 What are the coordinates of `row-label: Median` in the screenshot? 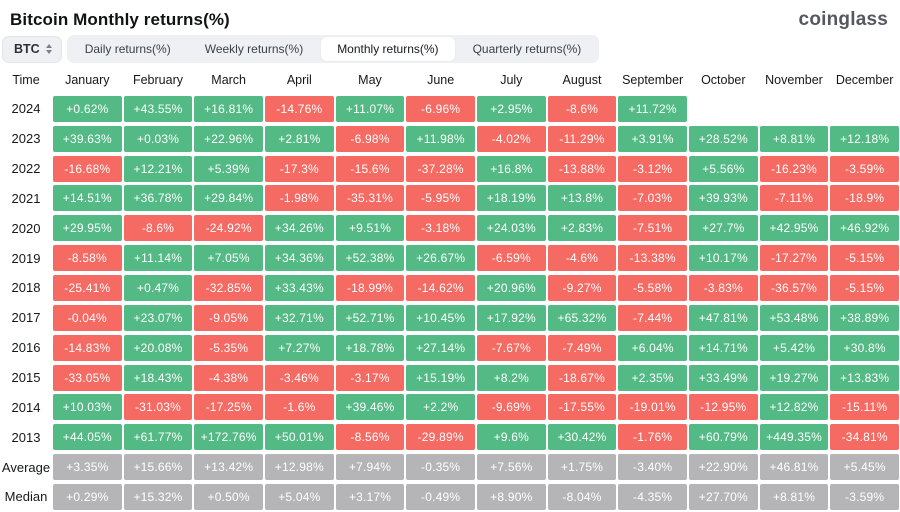 It's located at (26, 497).